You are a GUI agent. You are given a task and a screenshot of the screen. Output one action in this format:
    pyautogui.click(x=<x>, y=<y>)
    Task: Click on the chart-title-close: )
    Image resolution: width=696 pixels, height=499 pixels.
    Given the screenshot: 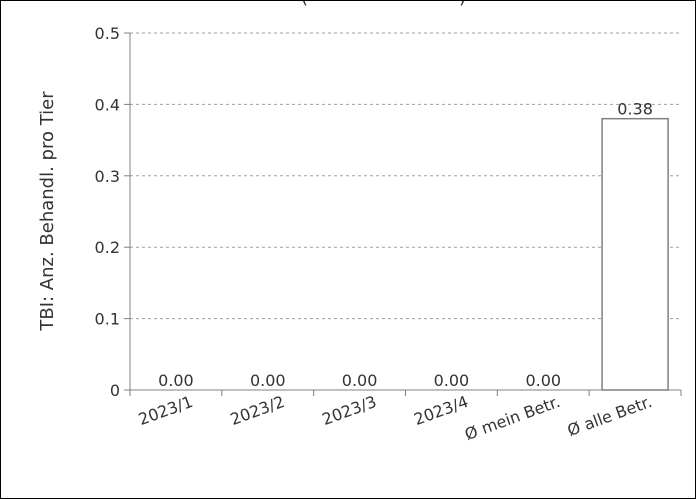 What is the action you would take?
    pyautogui.click(x=462, y=4)
    